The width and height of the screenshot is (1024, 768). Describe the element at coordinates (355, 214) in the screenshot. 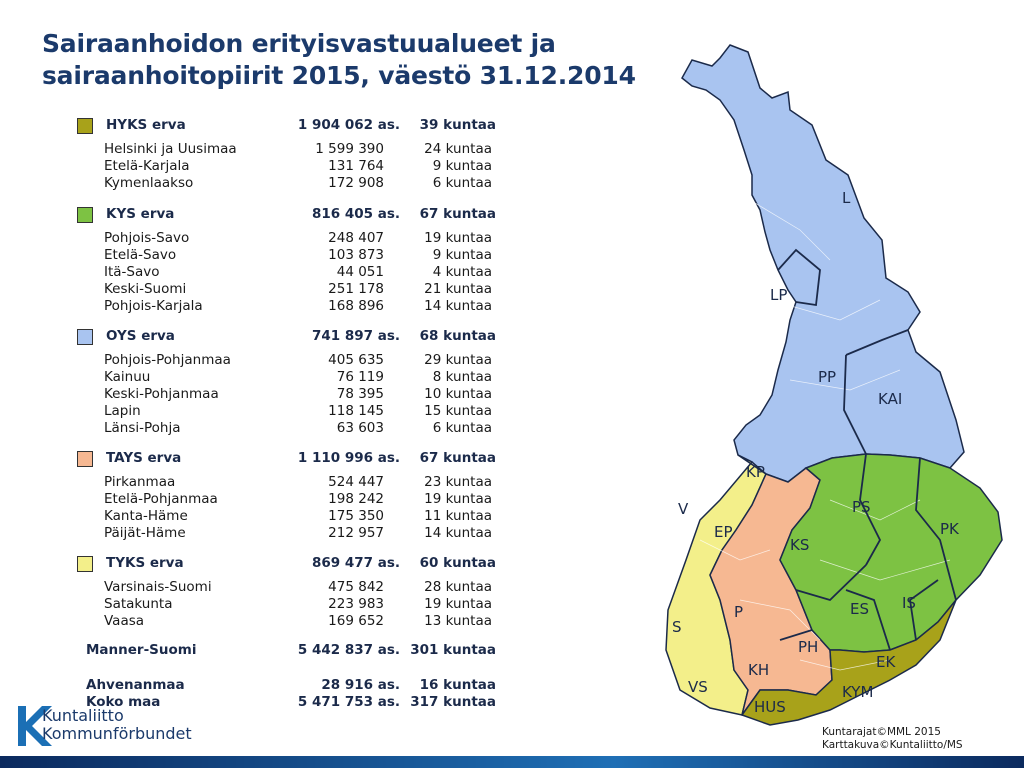

I see `erva-population: 816 405 as.` at that location.